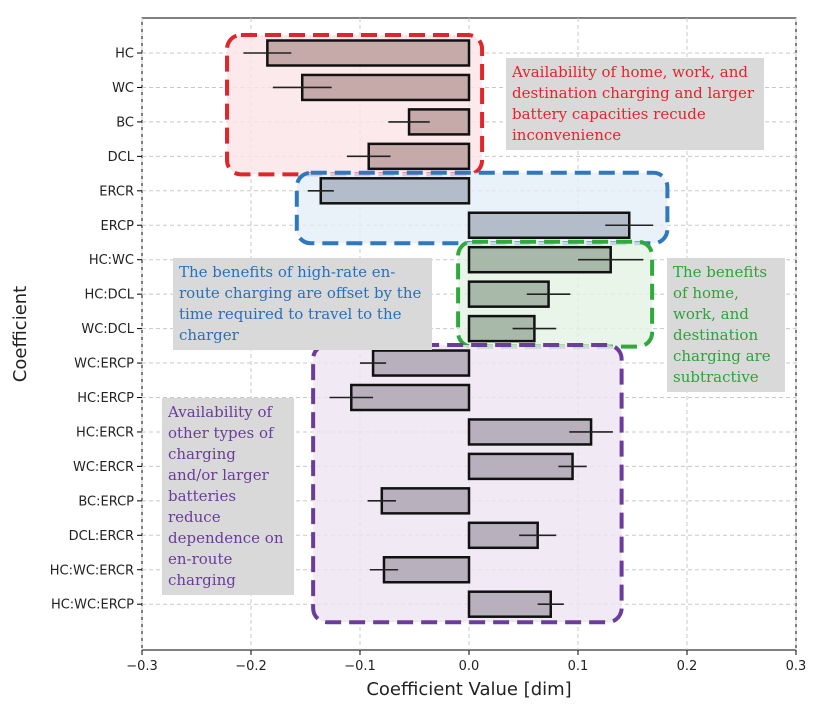  Describe the element at coordinates (142, 666) in the screenshot. I see `x-tick-label: −0.3` at that location.